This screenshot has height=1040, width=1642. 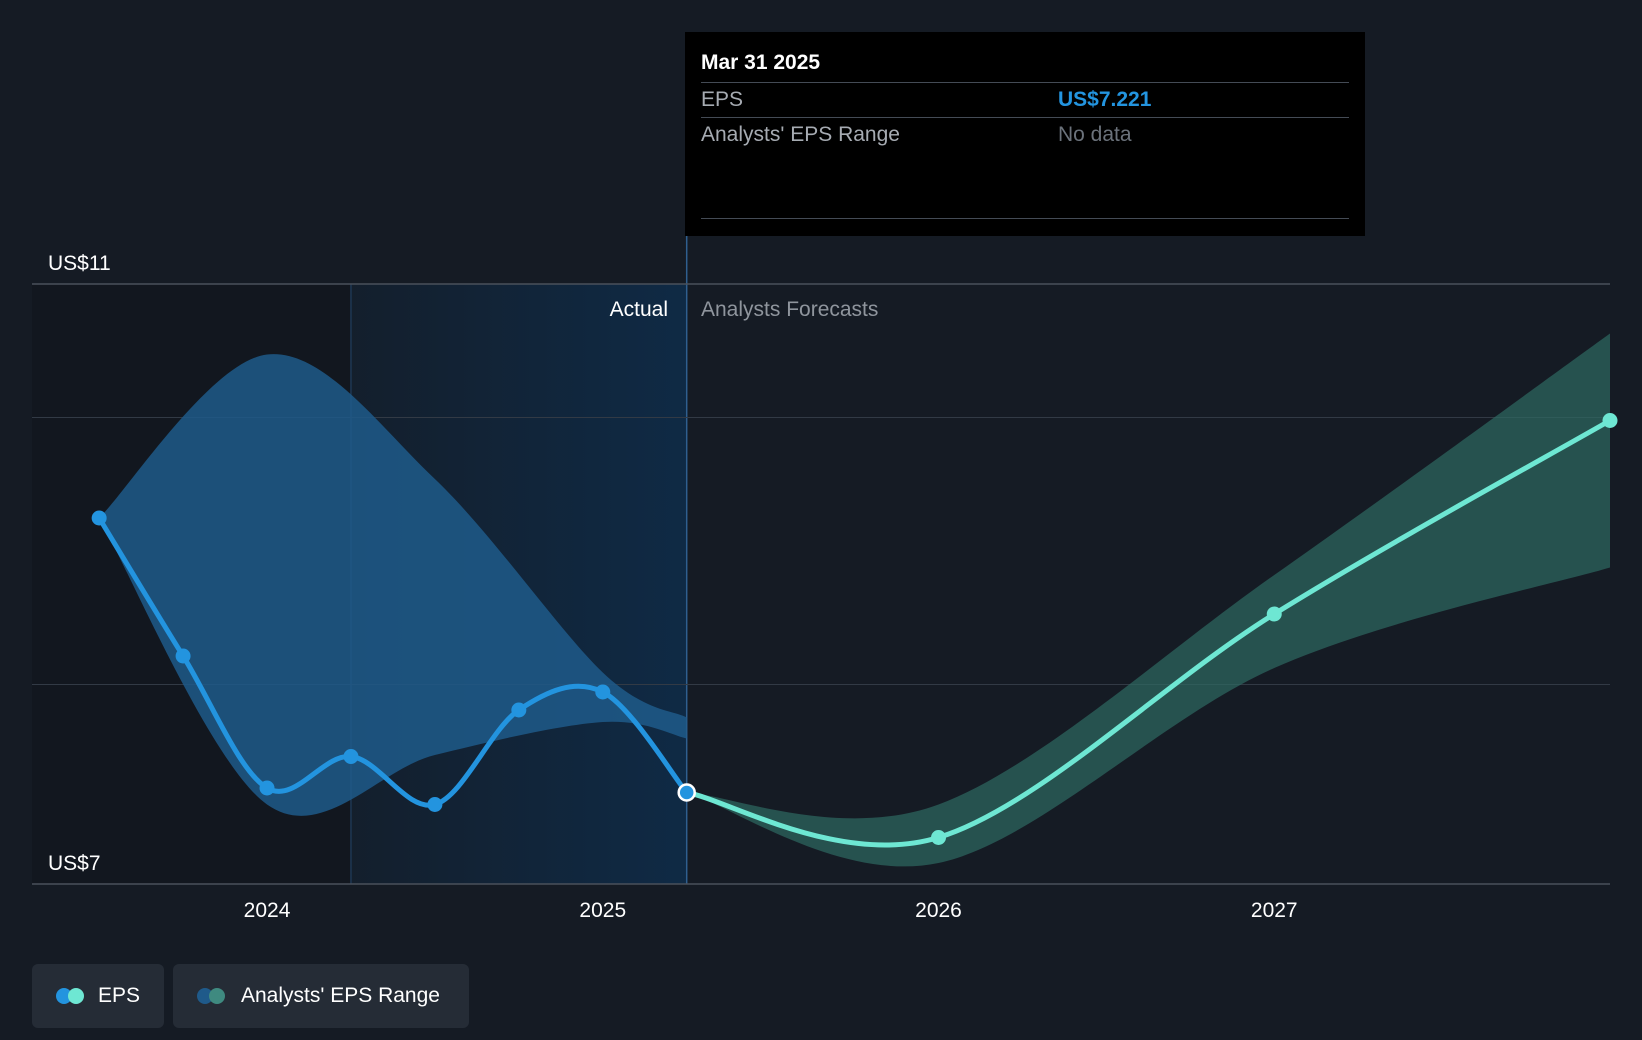 I want to click on y-tick-label: US$7, so click(x=74, y=863).